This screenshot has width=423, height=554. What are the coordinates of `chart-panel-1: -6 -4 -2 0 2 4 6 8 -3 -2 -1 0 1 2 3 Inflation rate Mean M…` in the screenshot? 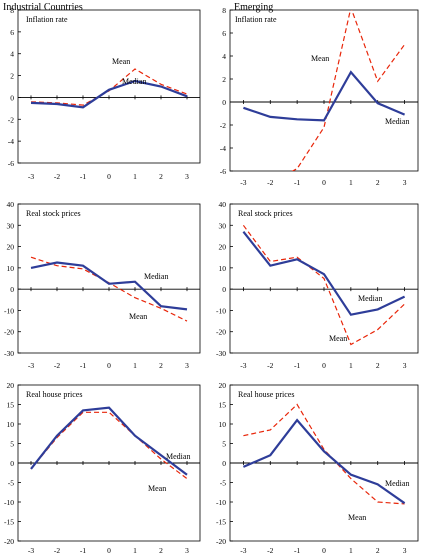 It's located at (104, 93).